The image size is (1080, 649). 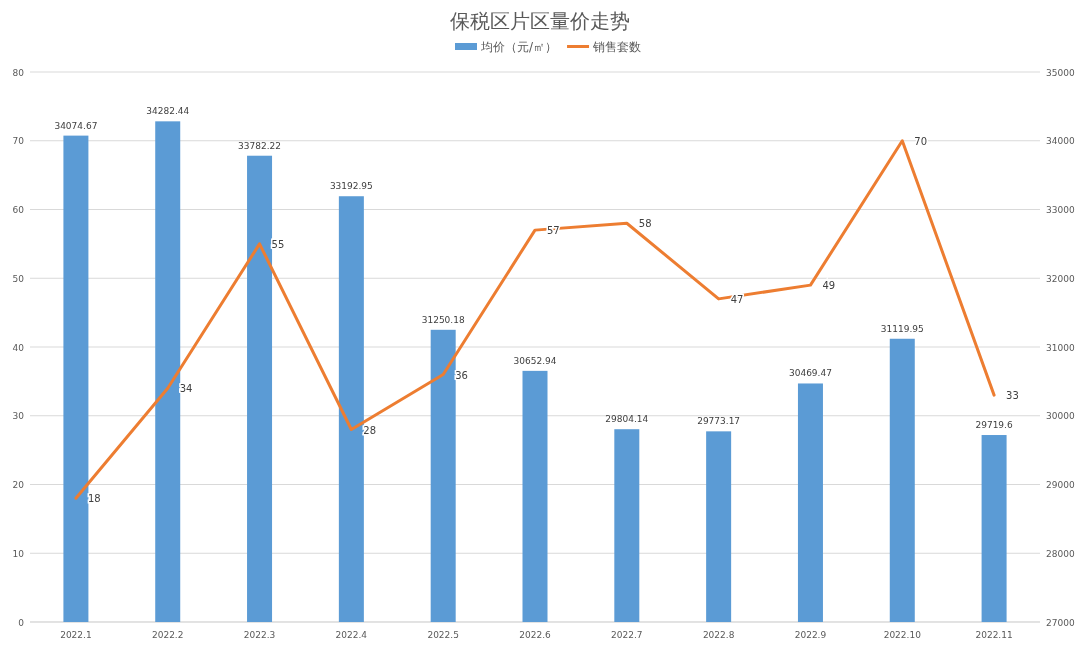 I want to click on data-label: 33782.22, so click(x=260, y=145).